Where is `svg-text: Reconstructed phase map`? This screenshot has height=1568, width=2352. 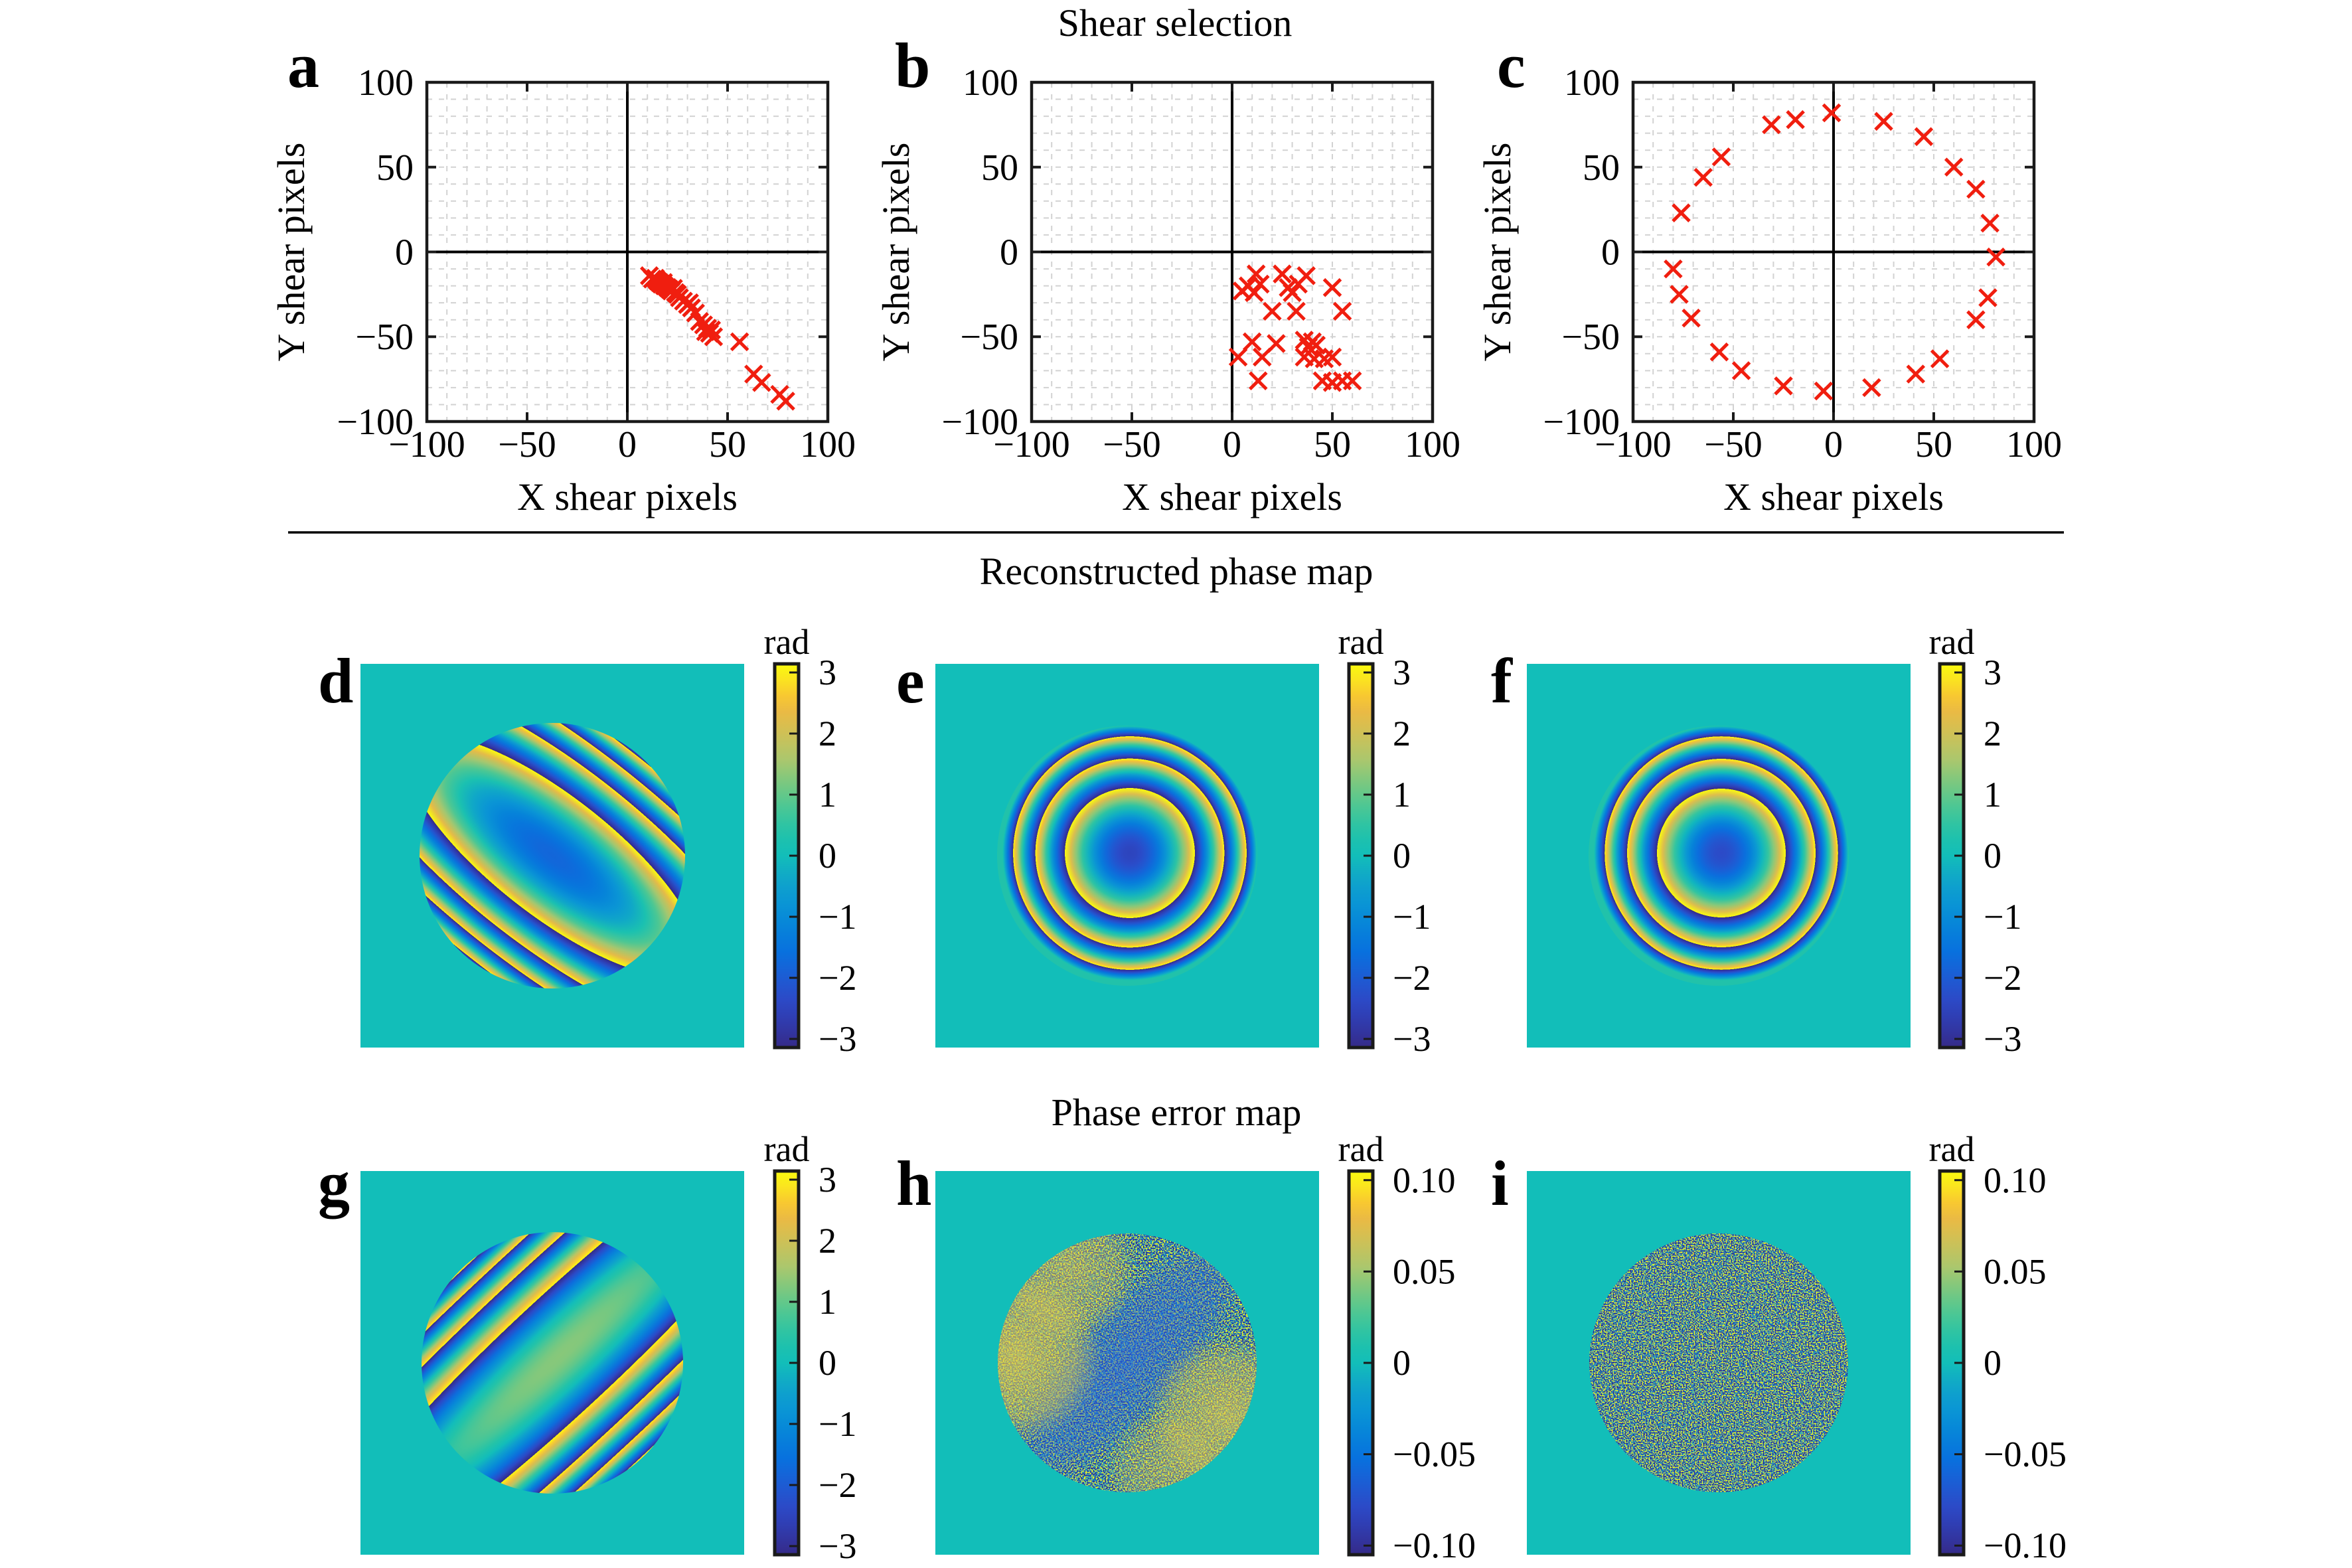 svg-text: Reconstructed phase map is located at coordinates (1177, 572).